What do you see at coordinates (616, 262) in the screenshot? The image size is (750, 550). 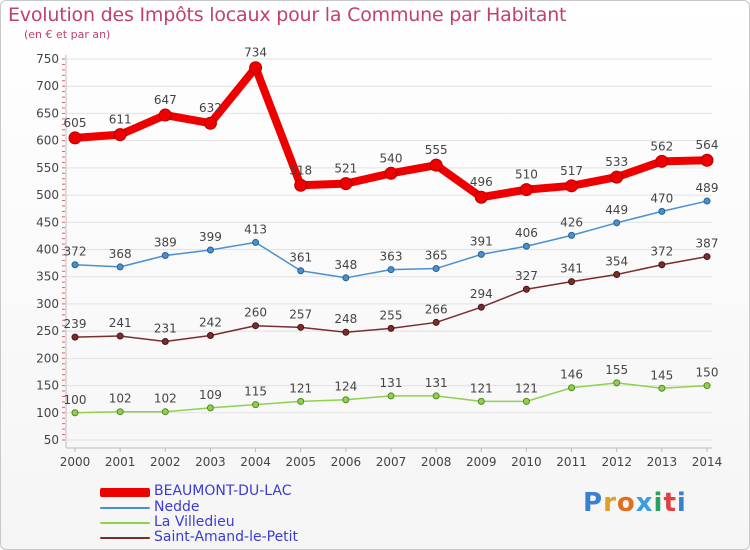 I see `data-label: 354` at bounding box center [616, 262].